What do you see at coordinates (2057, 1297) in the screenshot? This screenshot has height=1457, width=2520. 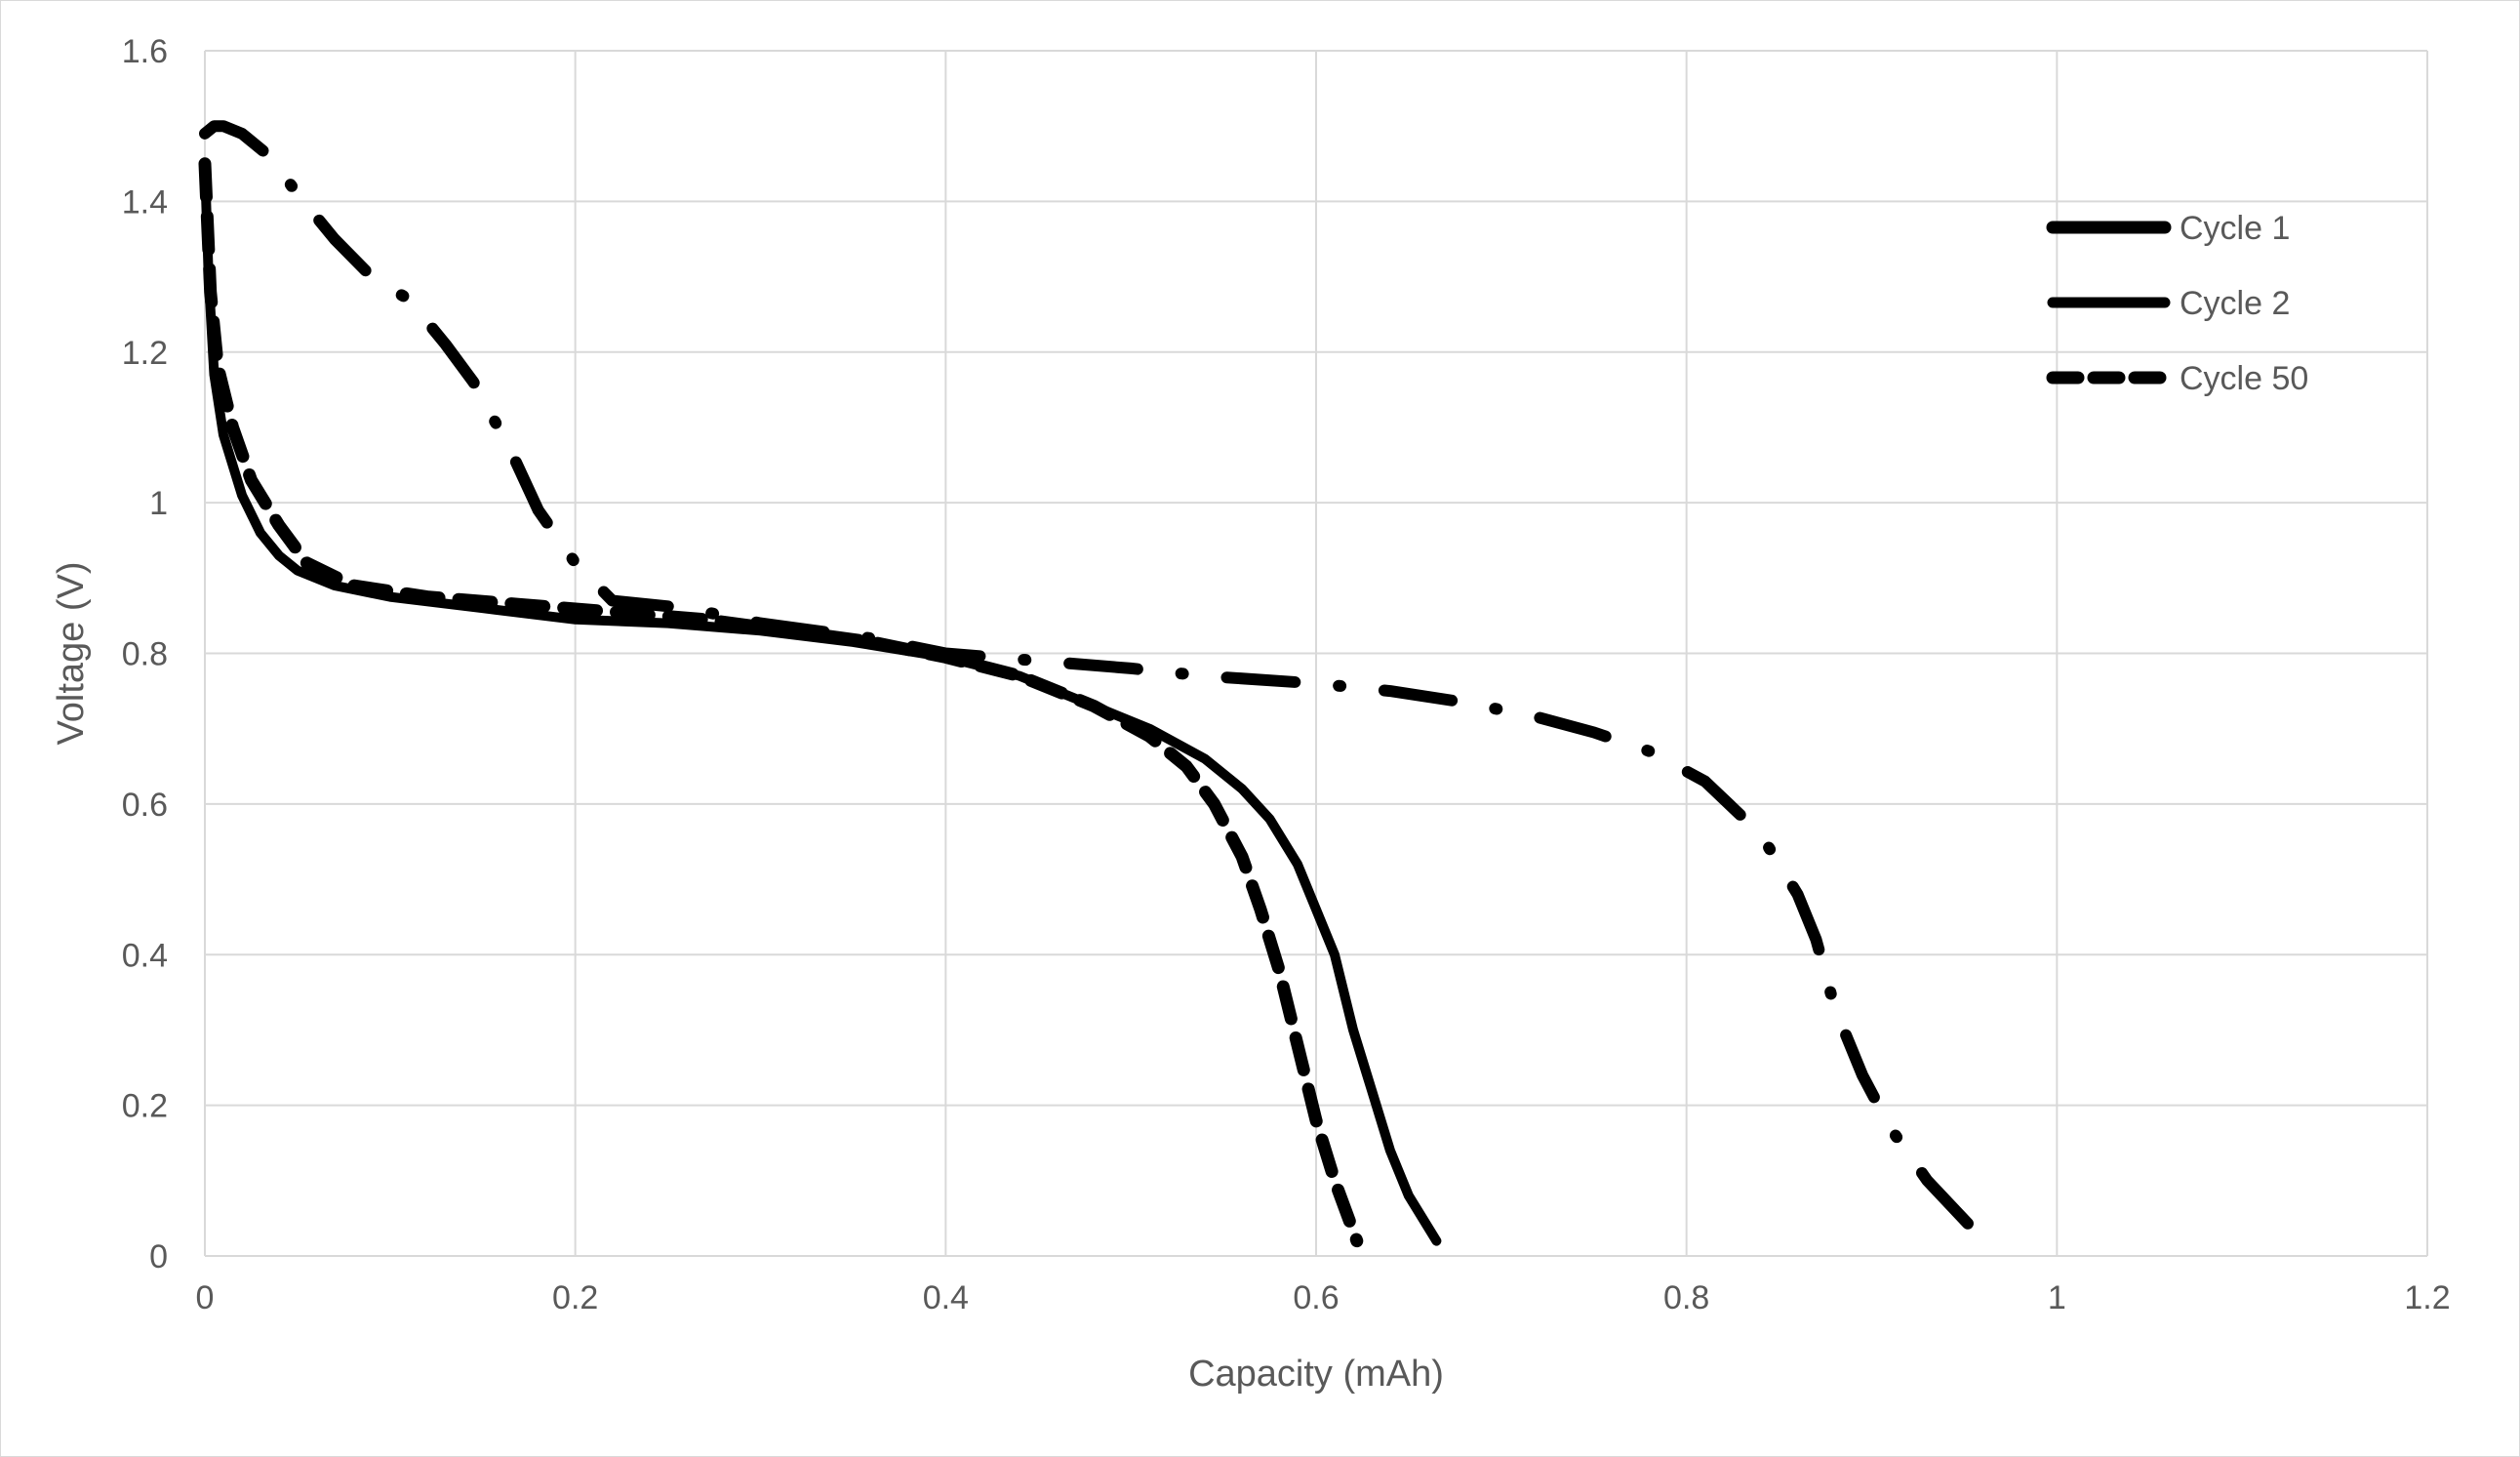 I see `x-tick-label: 1` at bounding box center [2057, 1297].